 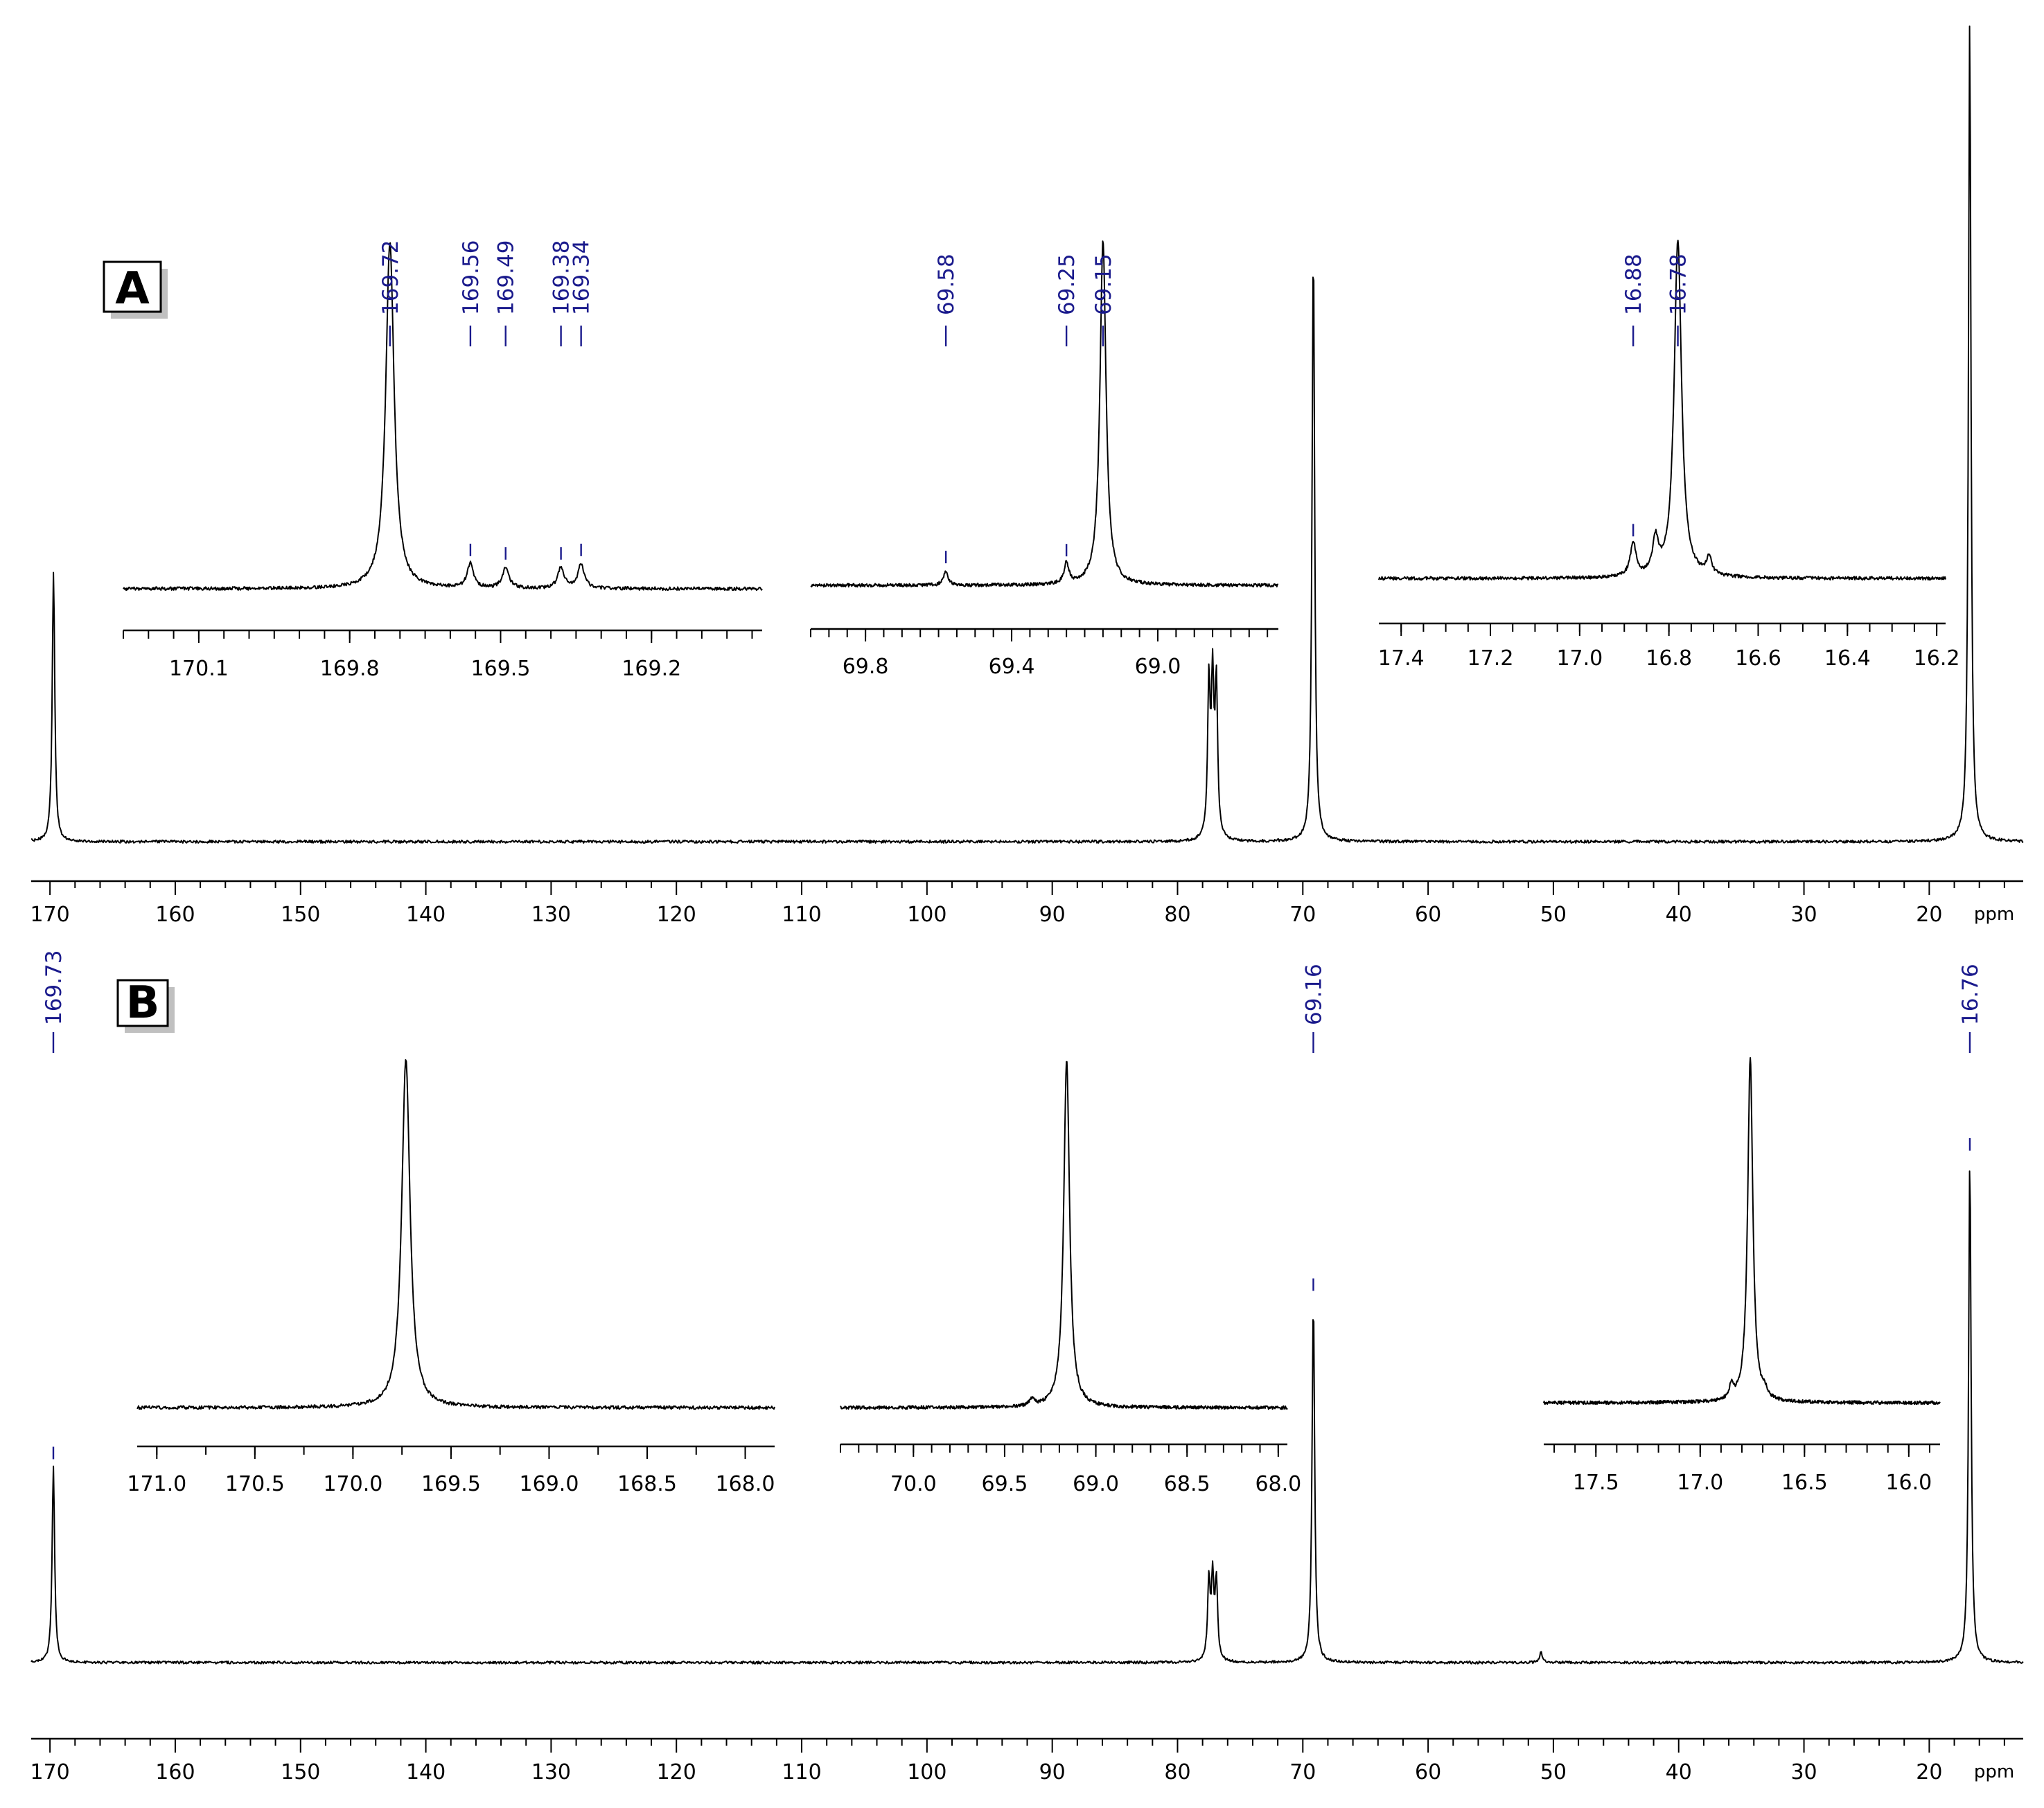 What do you see at coordinates (1633, 285) in the screenshot?
I see `peak-label: 16.88` at bounding box center [1633, 285].